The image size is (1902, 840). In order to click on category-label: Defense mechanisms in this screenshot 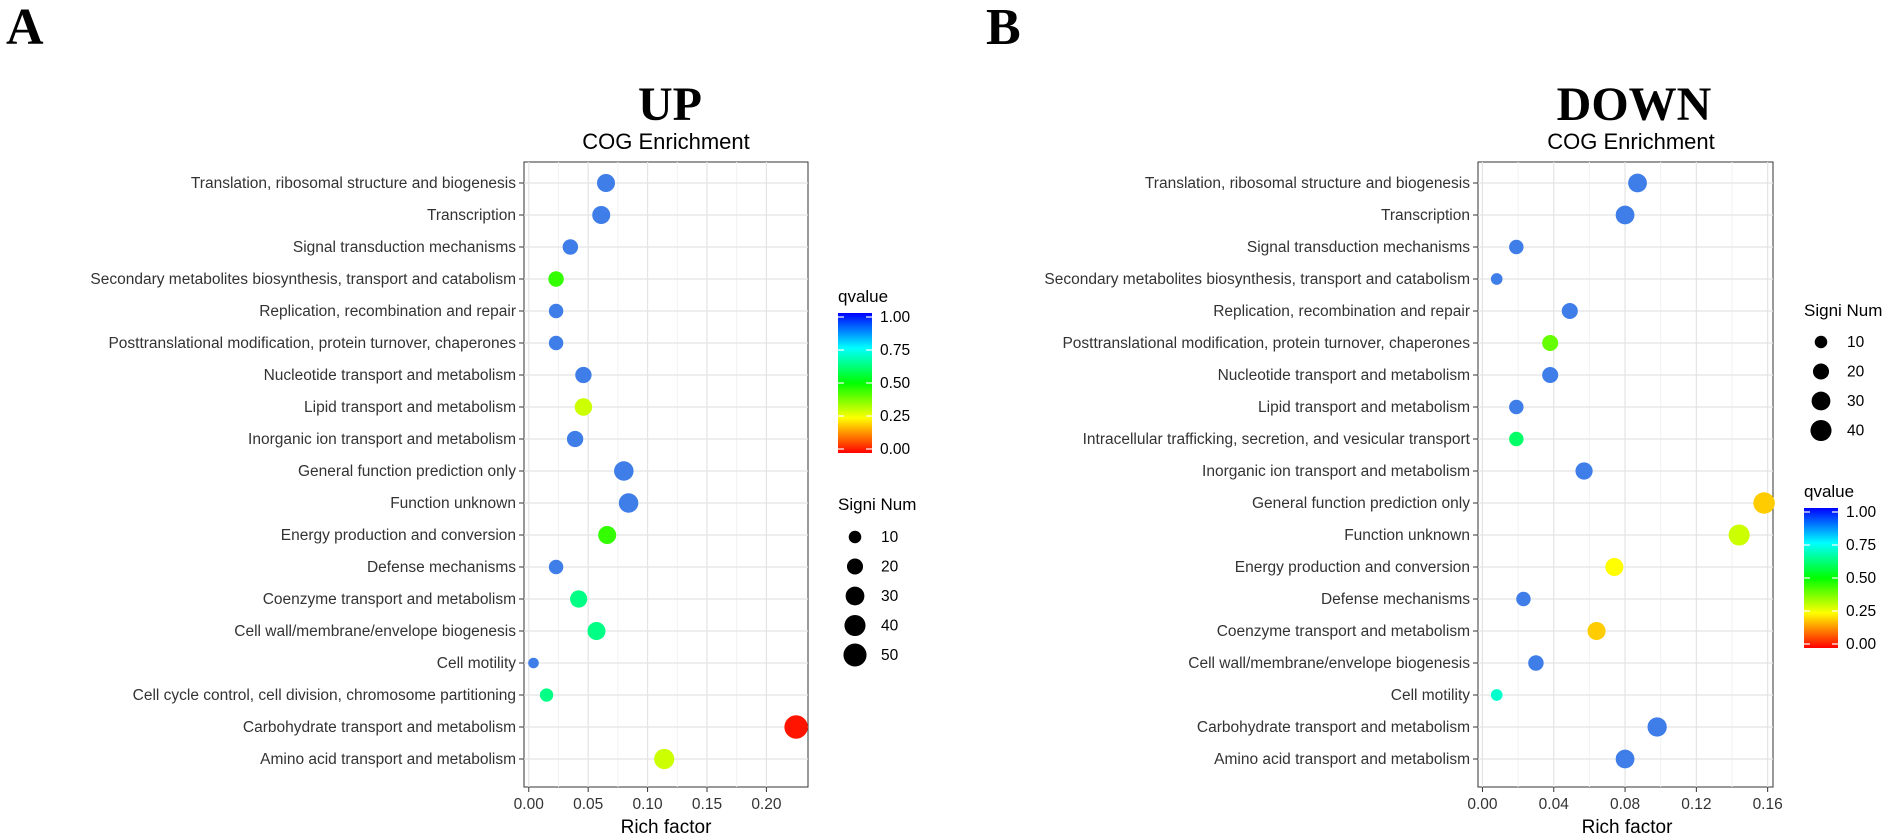, I will do `click(1395, 599)`.